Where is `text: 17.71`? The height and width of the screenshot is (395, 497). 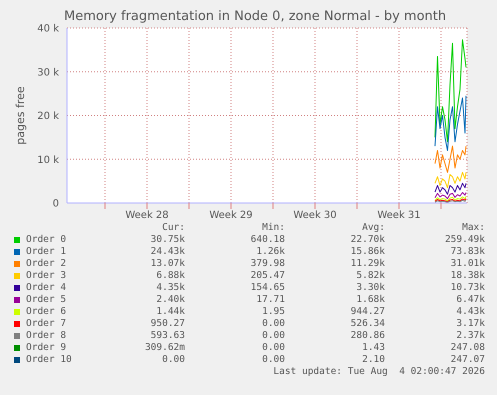 text: 17.71 is located at coordinates (270, 299).